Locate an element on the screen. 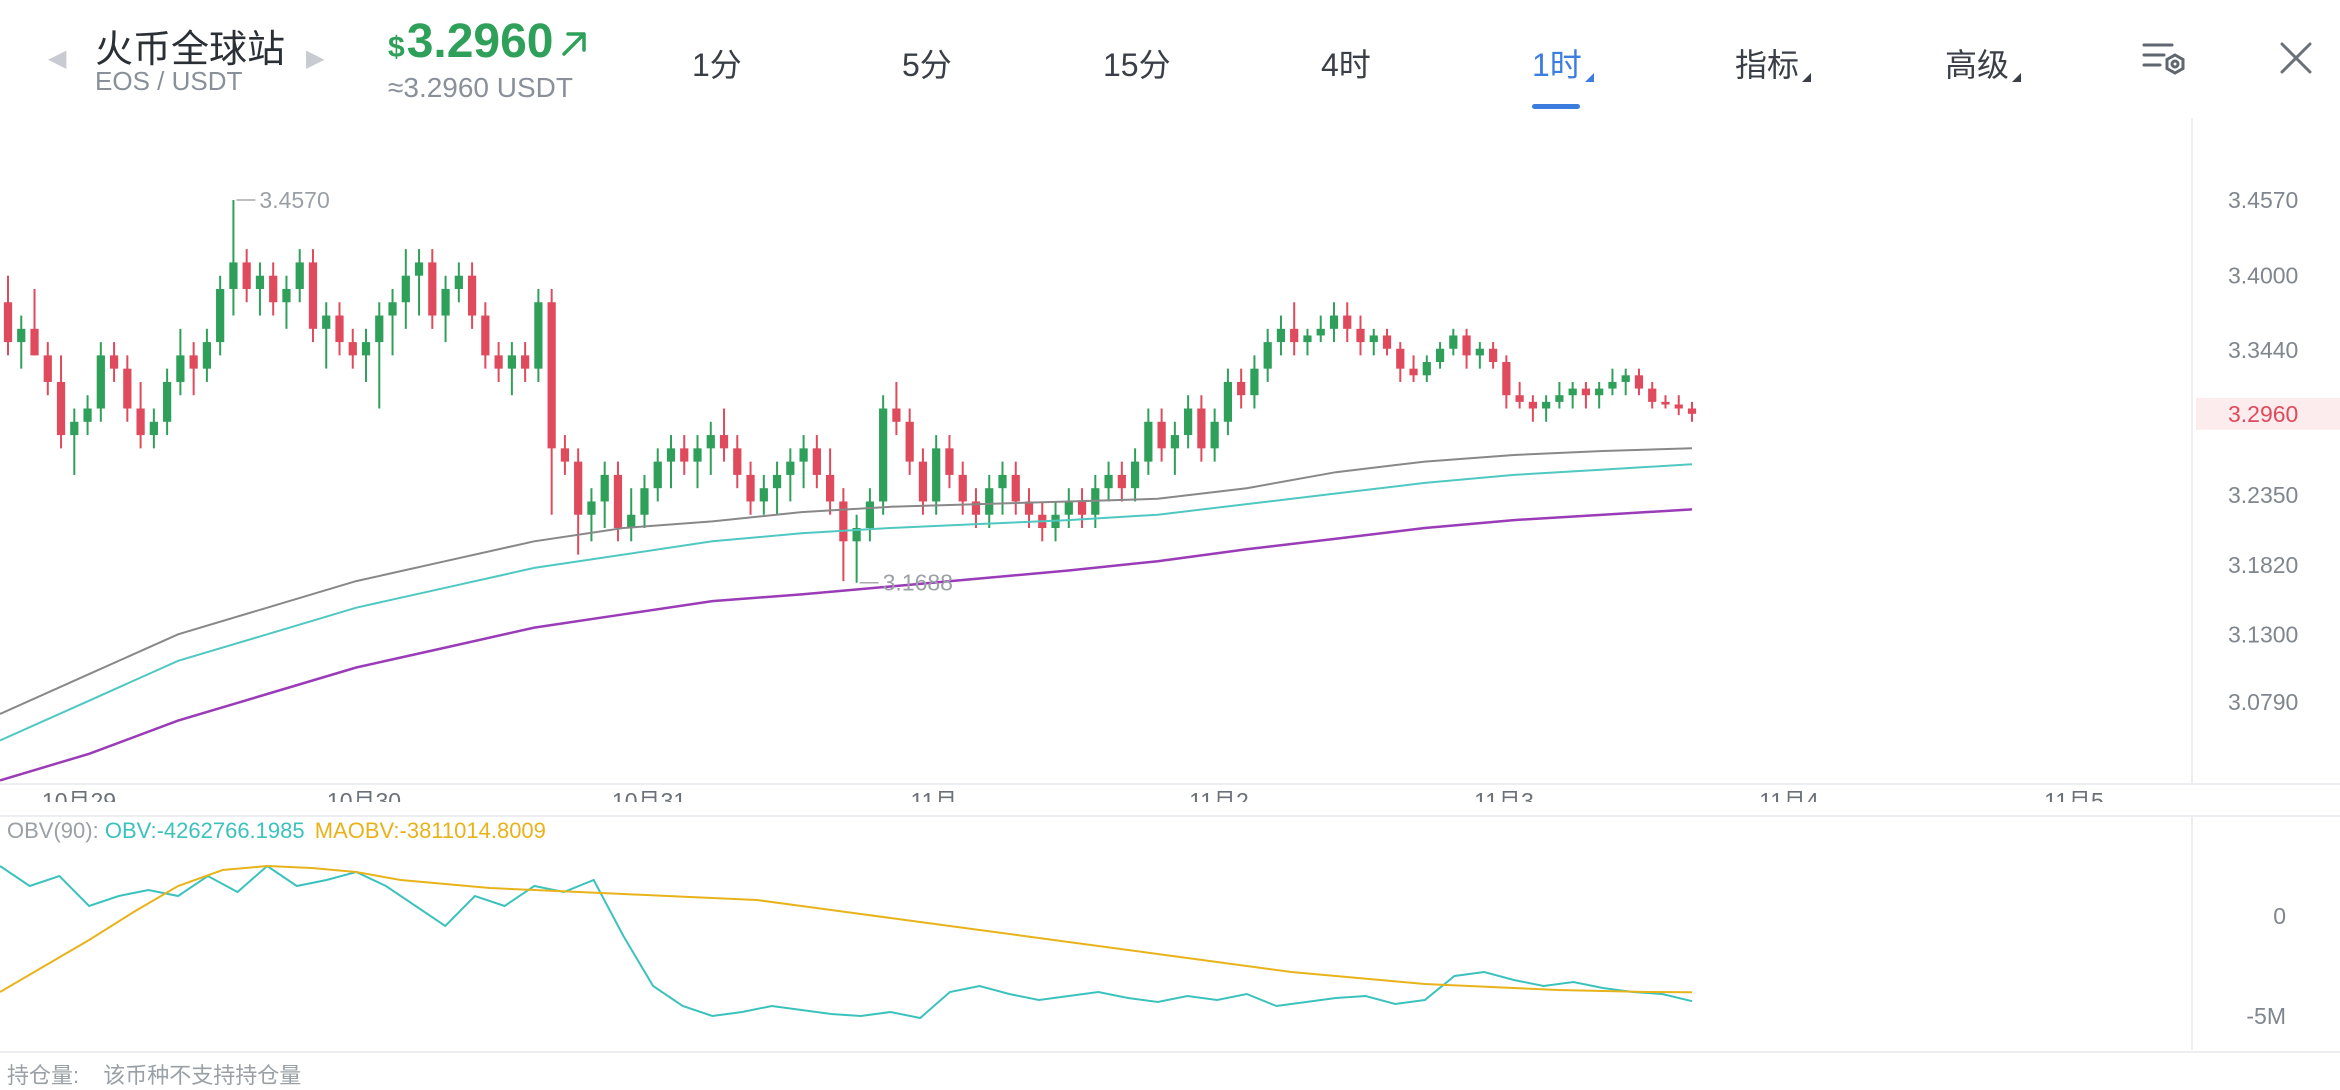  obv-legend-label: OBV(90): is located at coordinates (53, 830).